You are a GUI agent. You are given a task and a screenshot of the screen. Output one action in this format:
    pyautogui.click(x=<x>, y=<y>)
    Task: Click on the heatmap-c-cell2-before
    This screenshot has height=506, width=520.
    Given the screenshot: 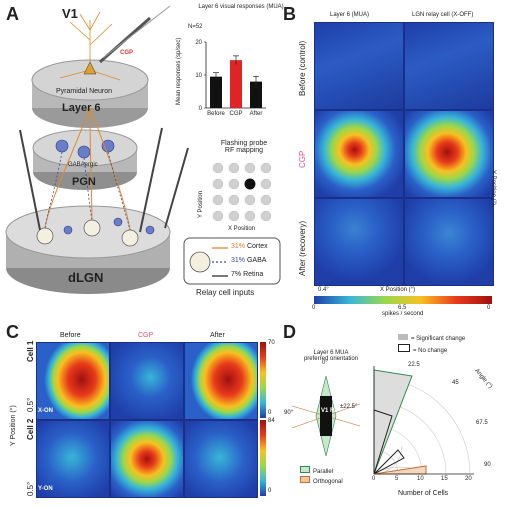 What is the action you would take?
    pyautogui.click(x=73, y=459)
    